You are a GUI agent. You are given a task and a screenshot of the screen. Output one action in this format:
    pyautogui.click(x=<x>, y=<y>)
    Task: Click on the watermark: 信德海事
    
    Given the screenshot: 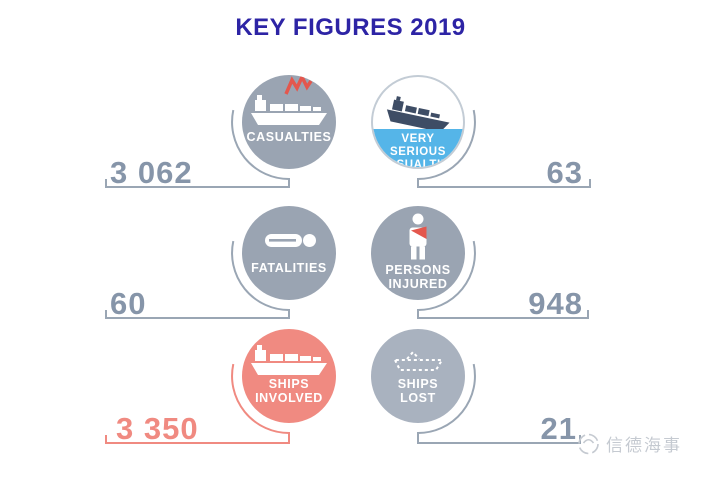 What is the action you would take?
    pyautogui.click(x=629, y=443)
    